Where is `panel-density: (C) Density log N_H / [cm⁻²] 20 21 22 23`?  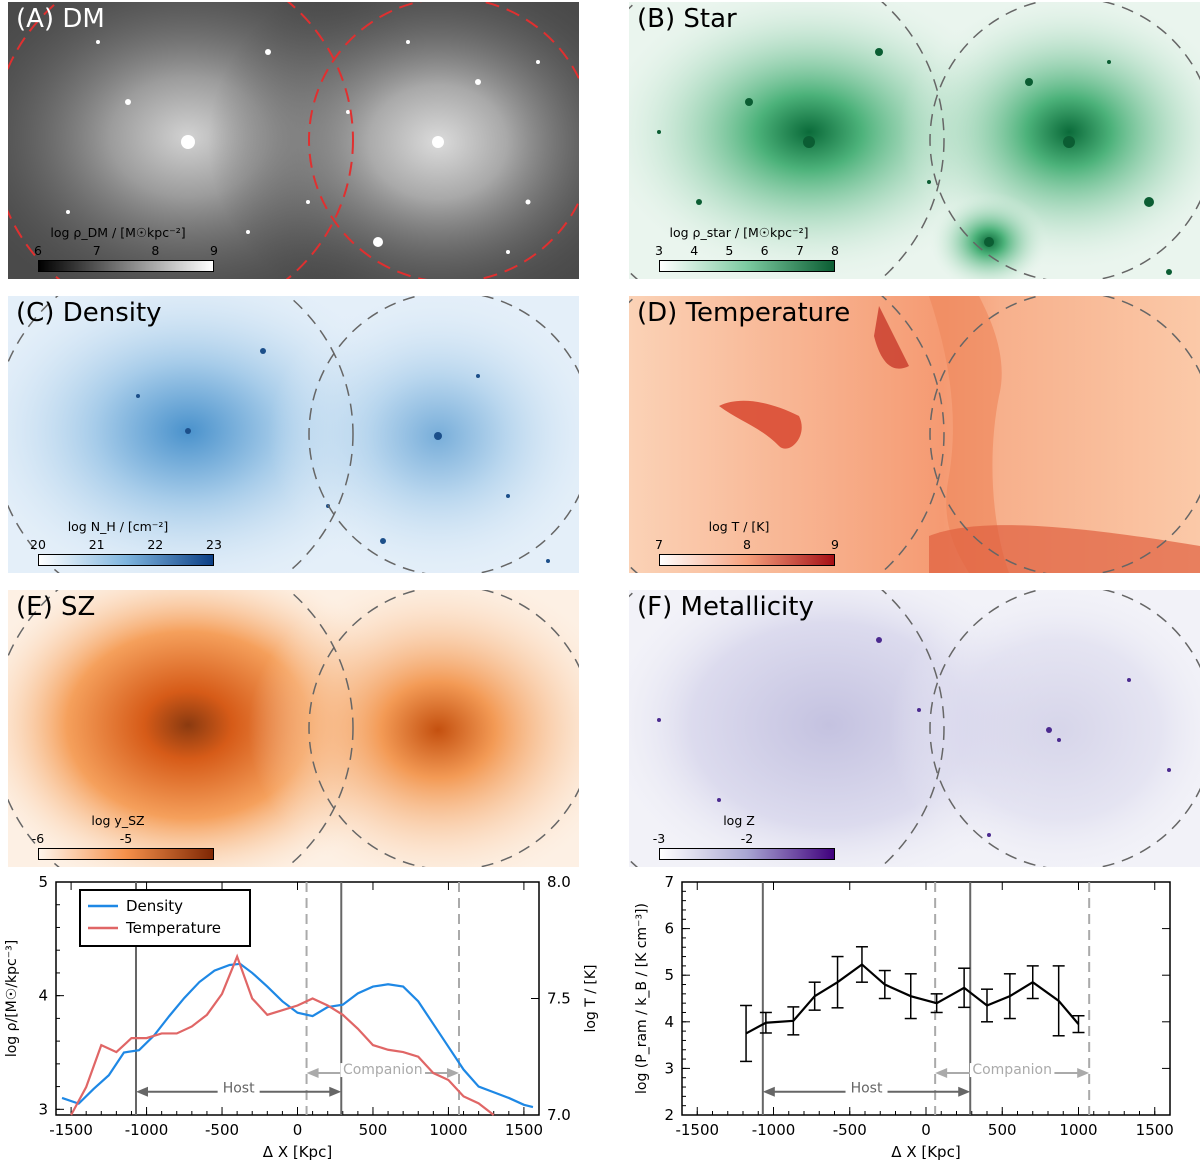
panel-density: (C) Density log N_H / [cm⁻²] 20 21 22 23 is located at coordinates (293, 434).